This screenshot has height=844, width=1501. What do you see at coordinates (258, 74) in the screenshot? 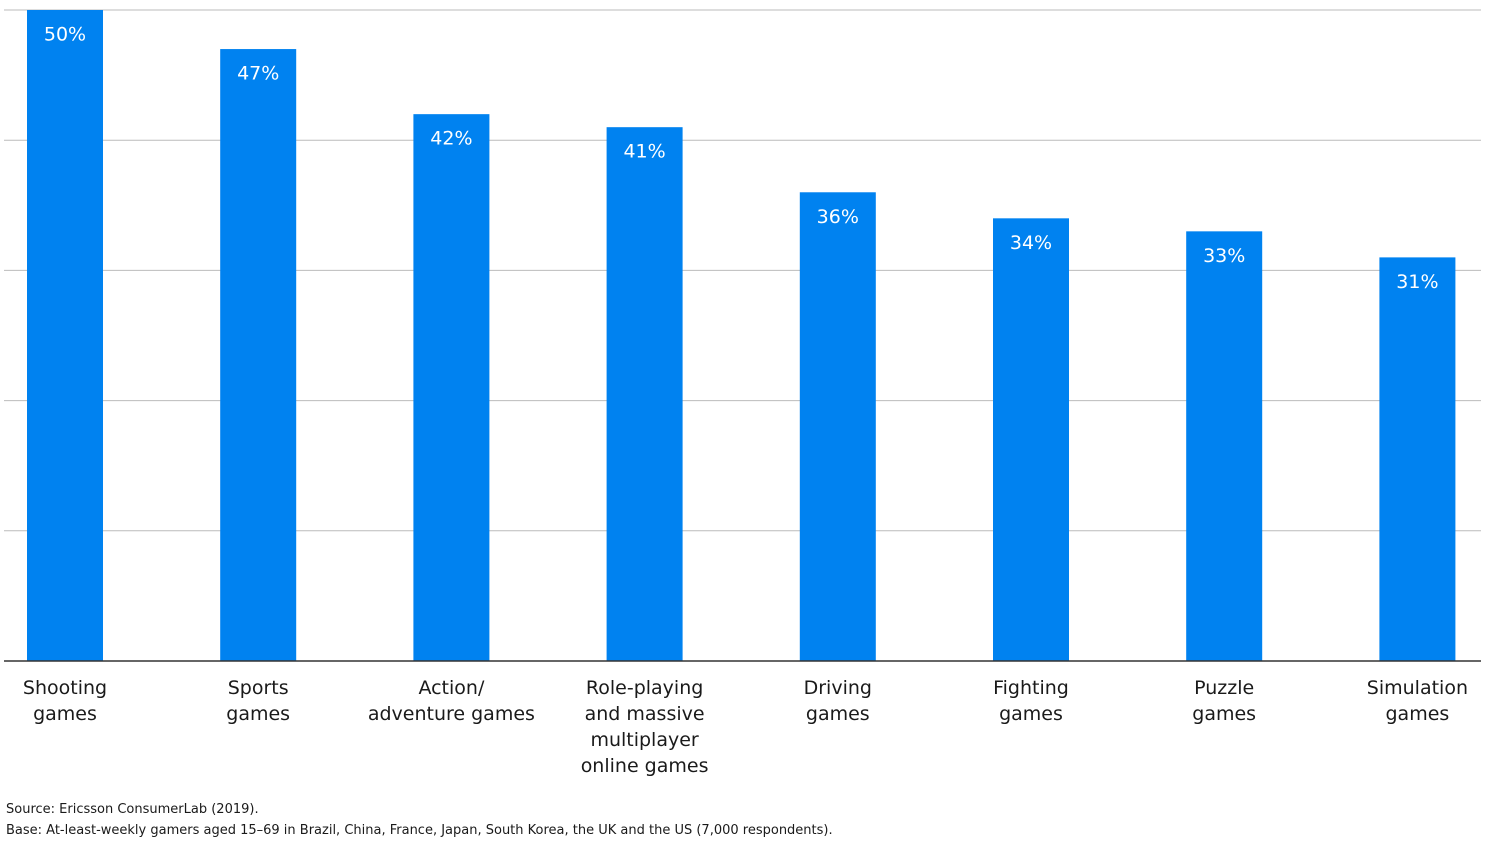
I see `value-label: 47%` at bounding box center [258, 74].